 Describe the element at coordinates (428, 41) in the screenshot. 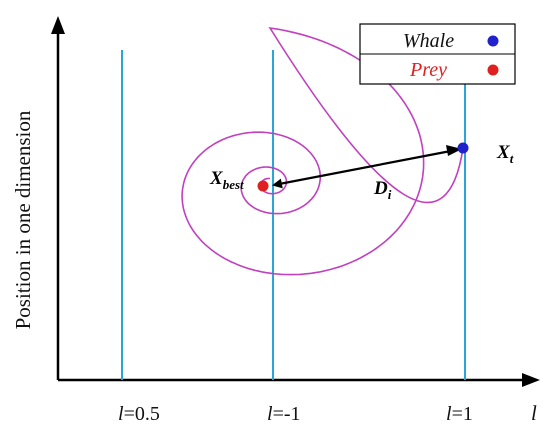

I see `legend-whale-label: Whale` at that location.